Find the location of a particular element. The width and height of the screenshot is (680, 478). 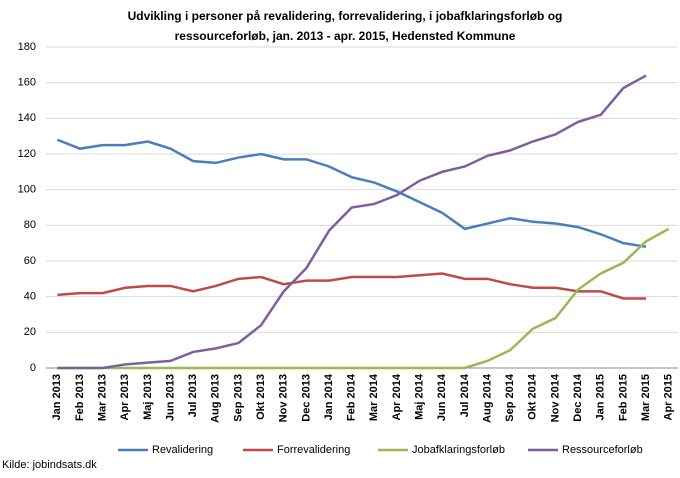

x-tick-label: Aug 2013 is located at coordinates (216, 398).